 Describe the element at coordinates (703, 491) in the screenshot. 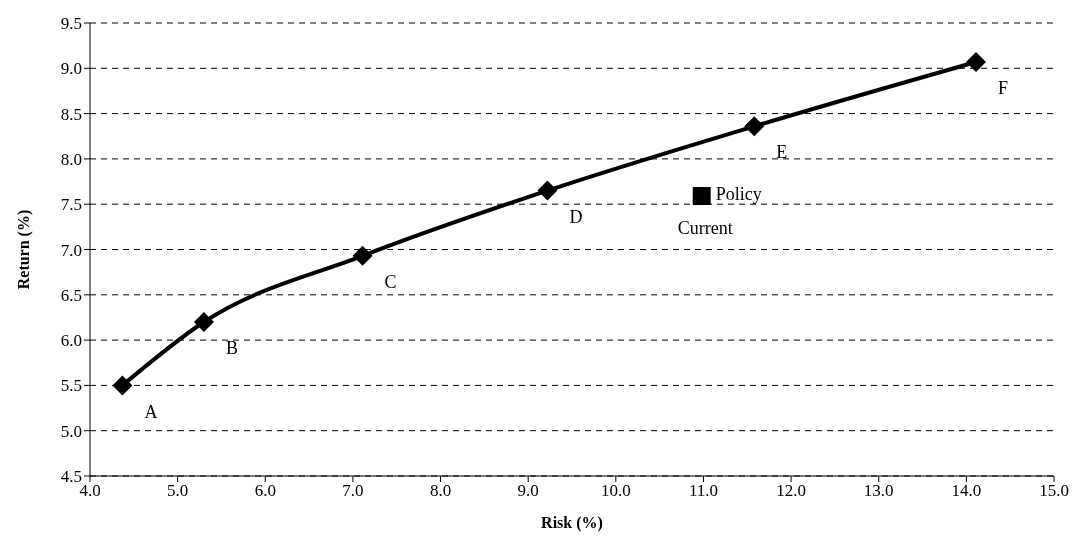

I see `x-tick-label: 11.0` at that location.